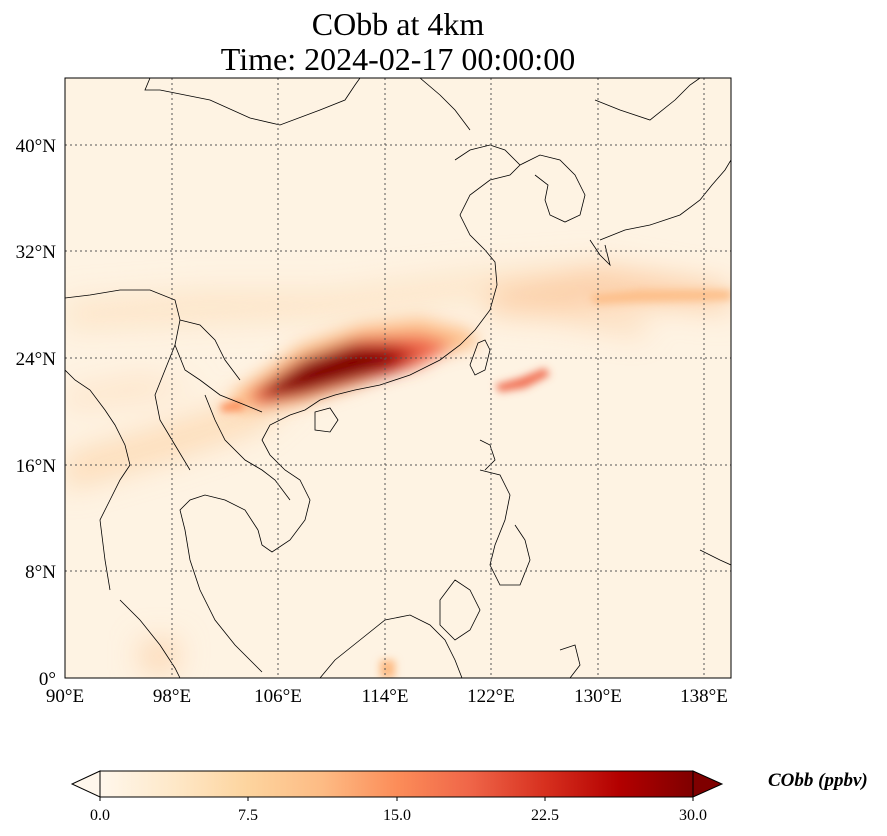 The height and width of the screenshot is (836, 887). I want to click on lon-tick-label: 98°E, so click(172, 696).